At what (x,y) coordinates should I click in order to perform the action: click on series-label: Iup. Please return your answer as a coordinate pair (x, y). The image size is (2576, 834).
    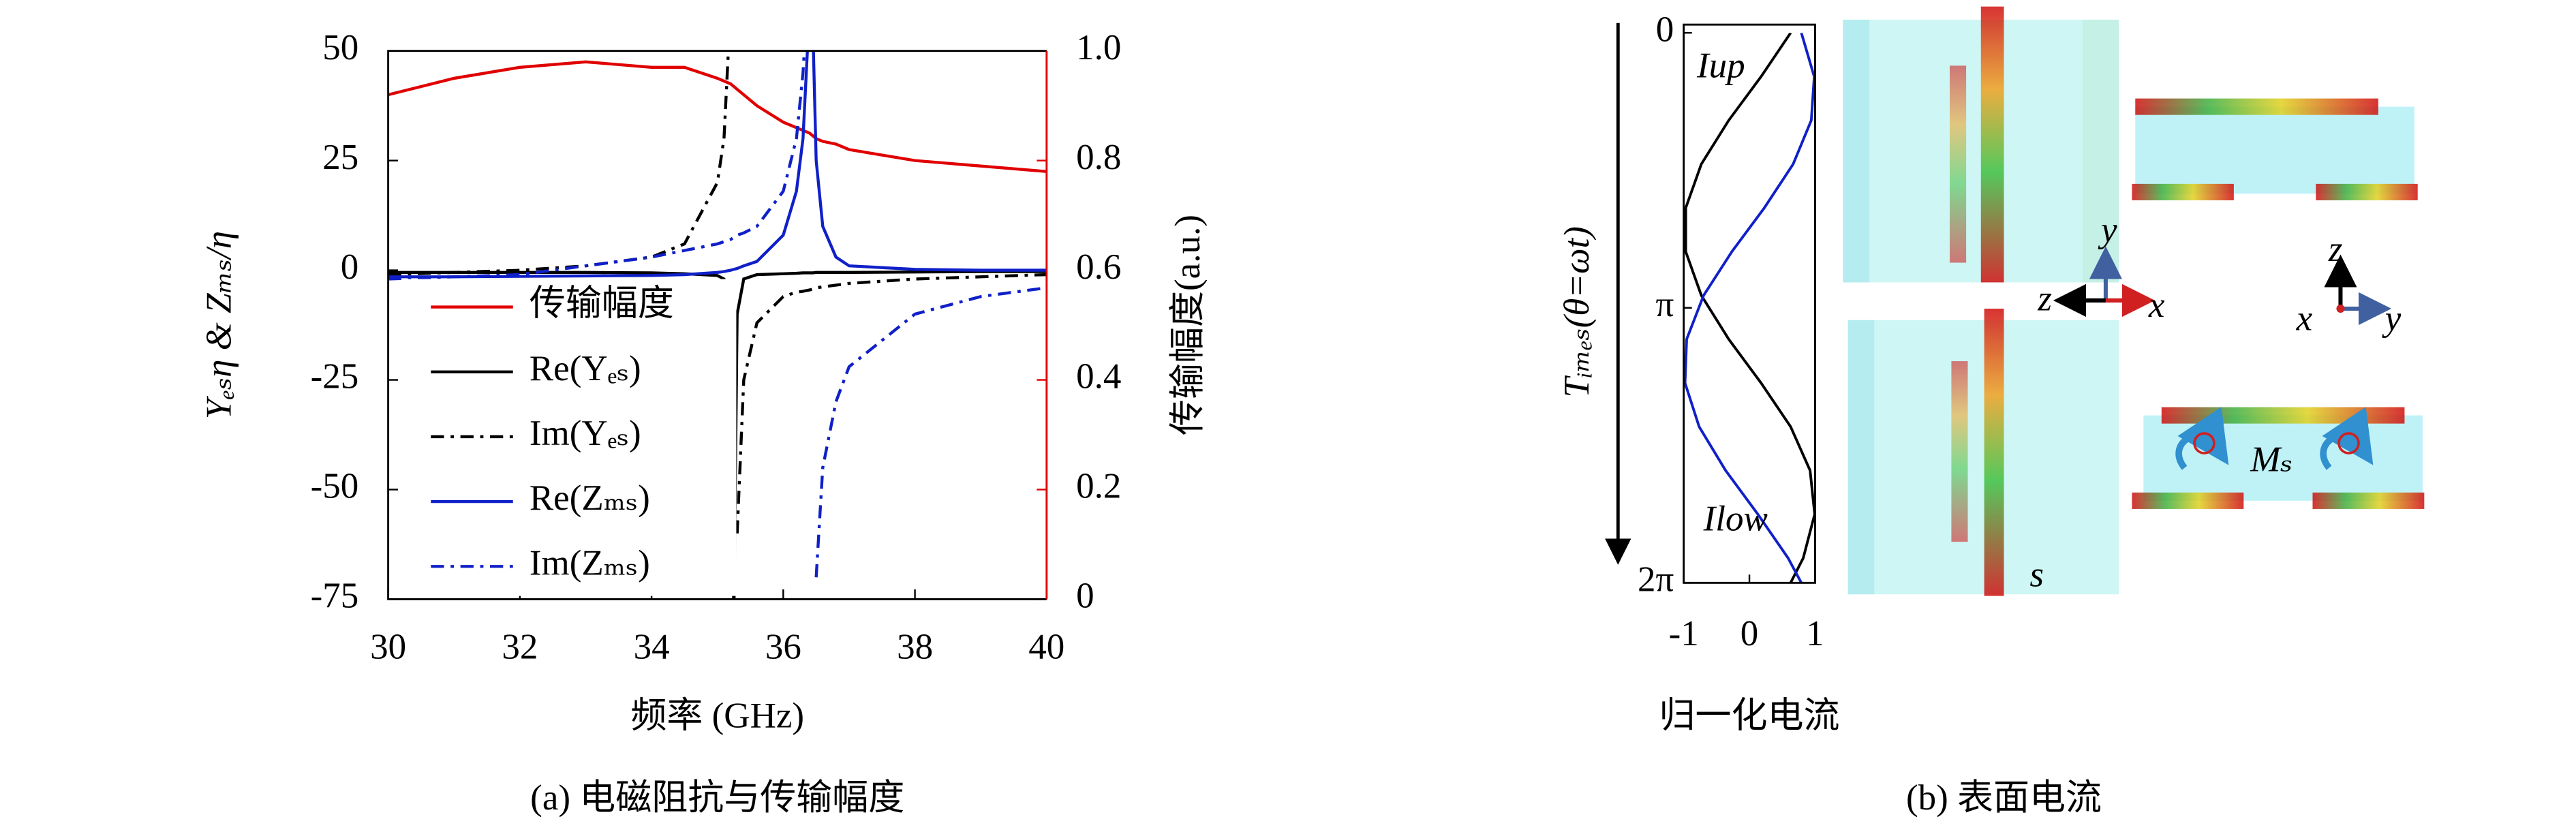
    Looking at the image, I should click on (1720, 65).